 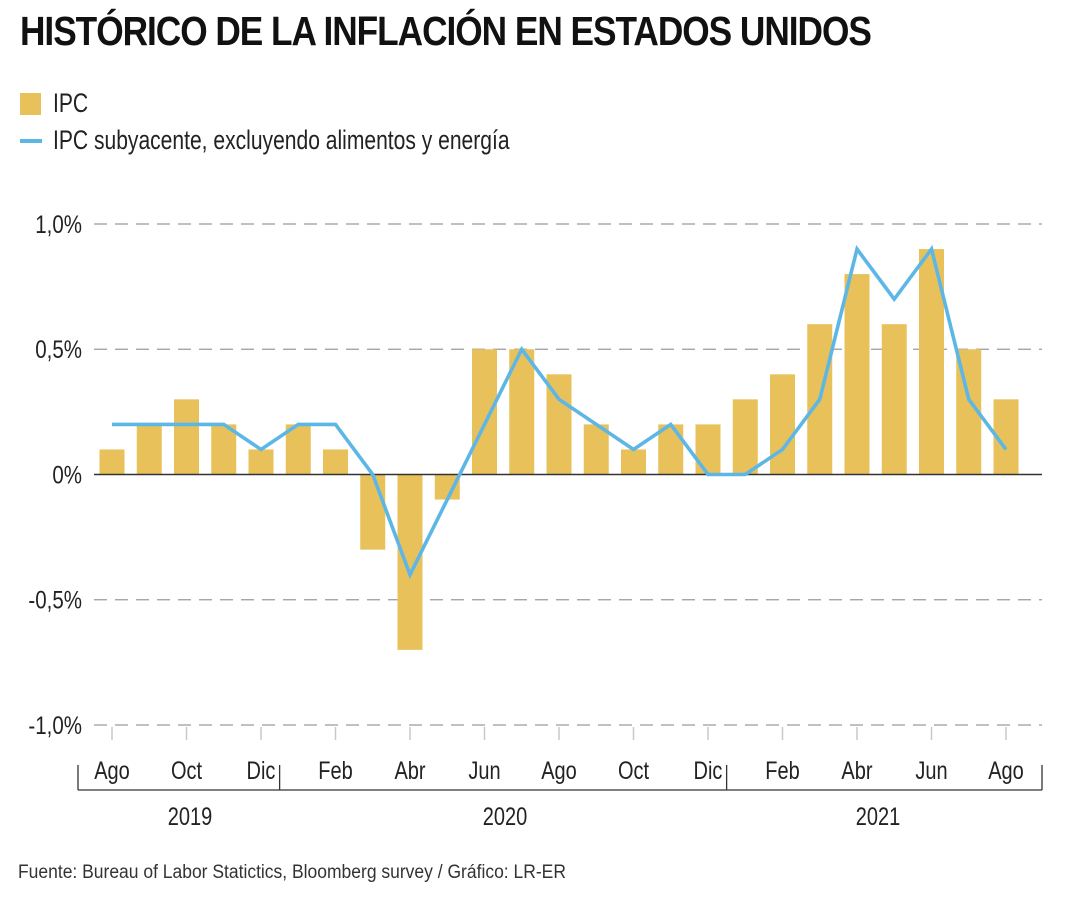 I want to click on legend-label-ipc: IPC, so click(x=71, y=103).